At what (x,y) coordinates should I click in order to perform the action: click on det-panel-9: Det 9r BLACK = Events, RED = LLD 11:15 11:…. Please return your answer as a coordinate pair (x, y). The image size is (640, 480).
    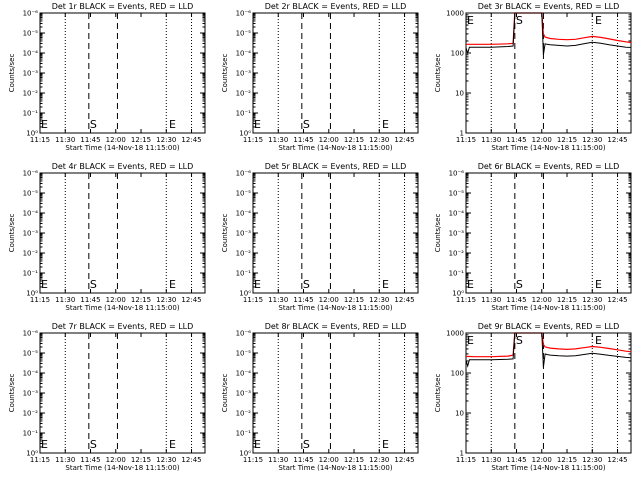
    Looking at the image, I should click on (533, 397).